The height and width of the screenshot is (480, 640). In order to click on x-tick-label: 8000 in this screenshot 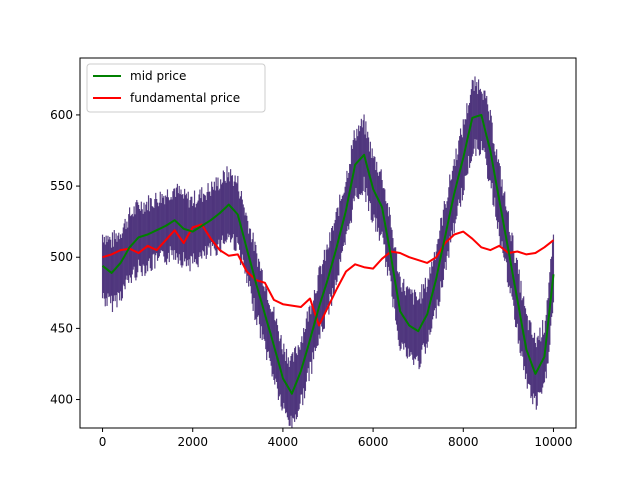, I will do `click(463, 442)`.